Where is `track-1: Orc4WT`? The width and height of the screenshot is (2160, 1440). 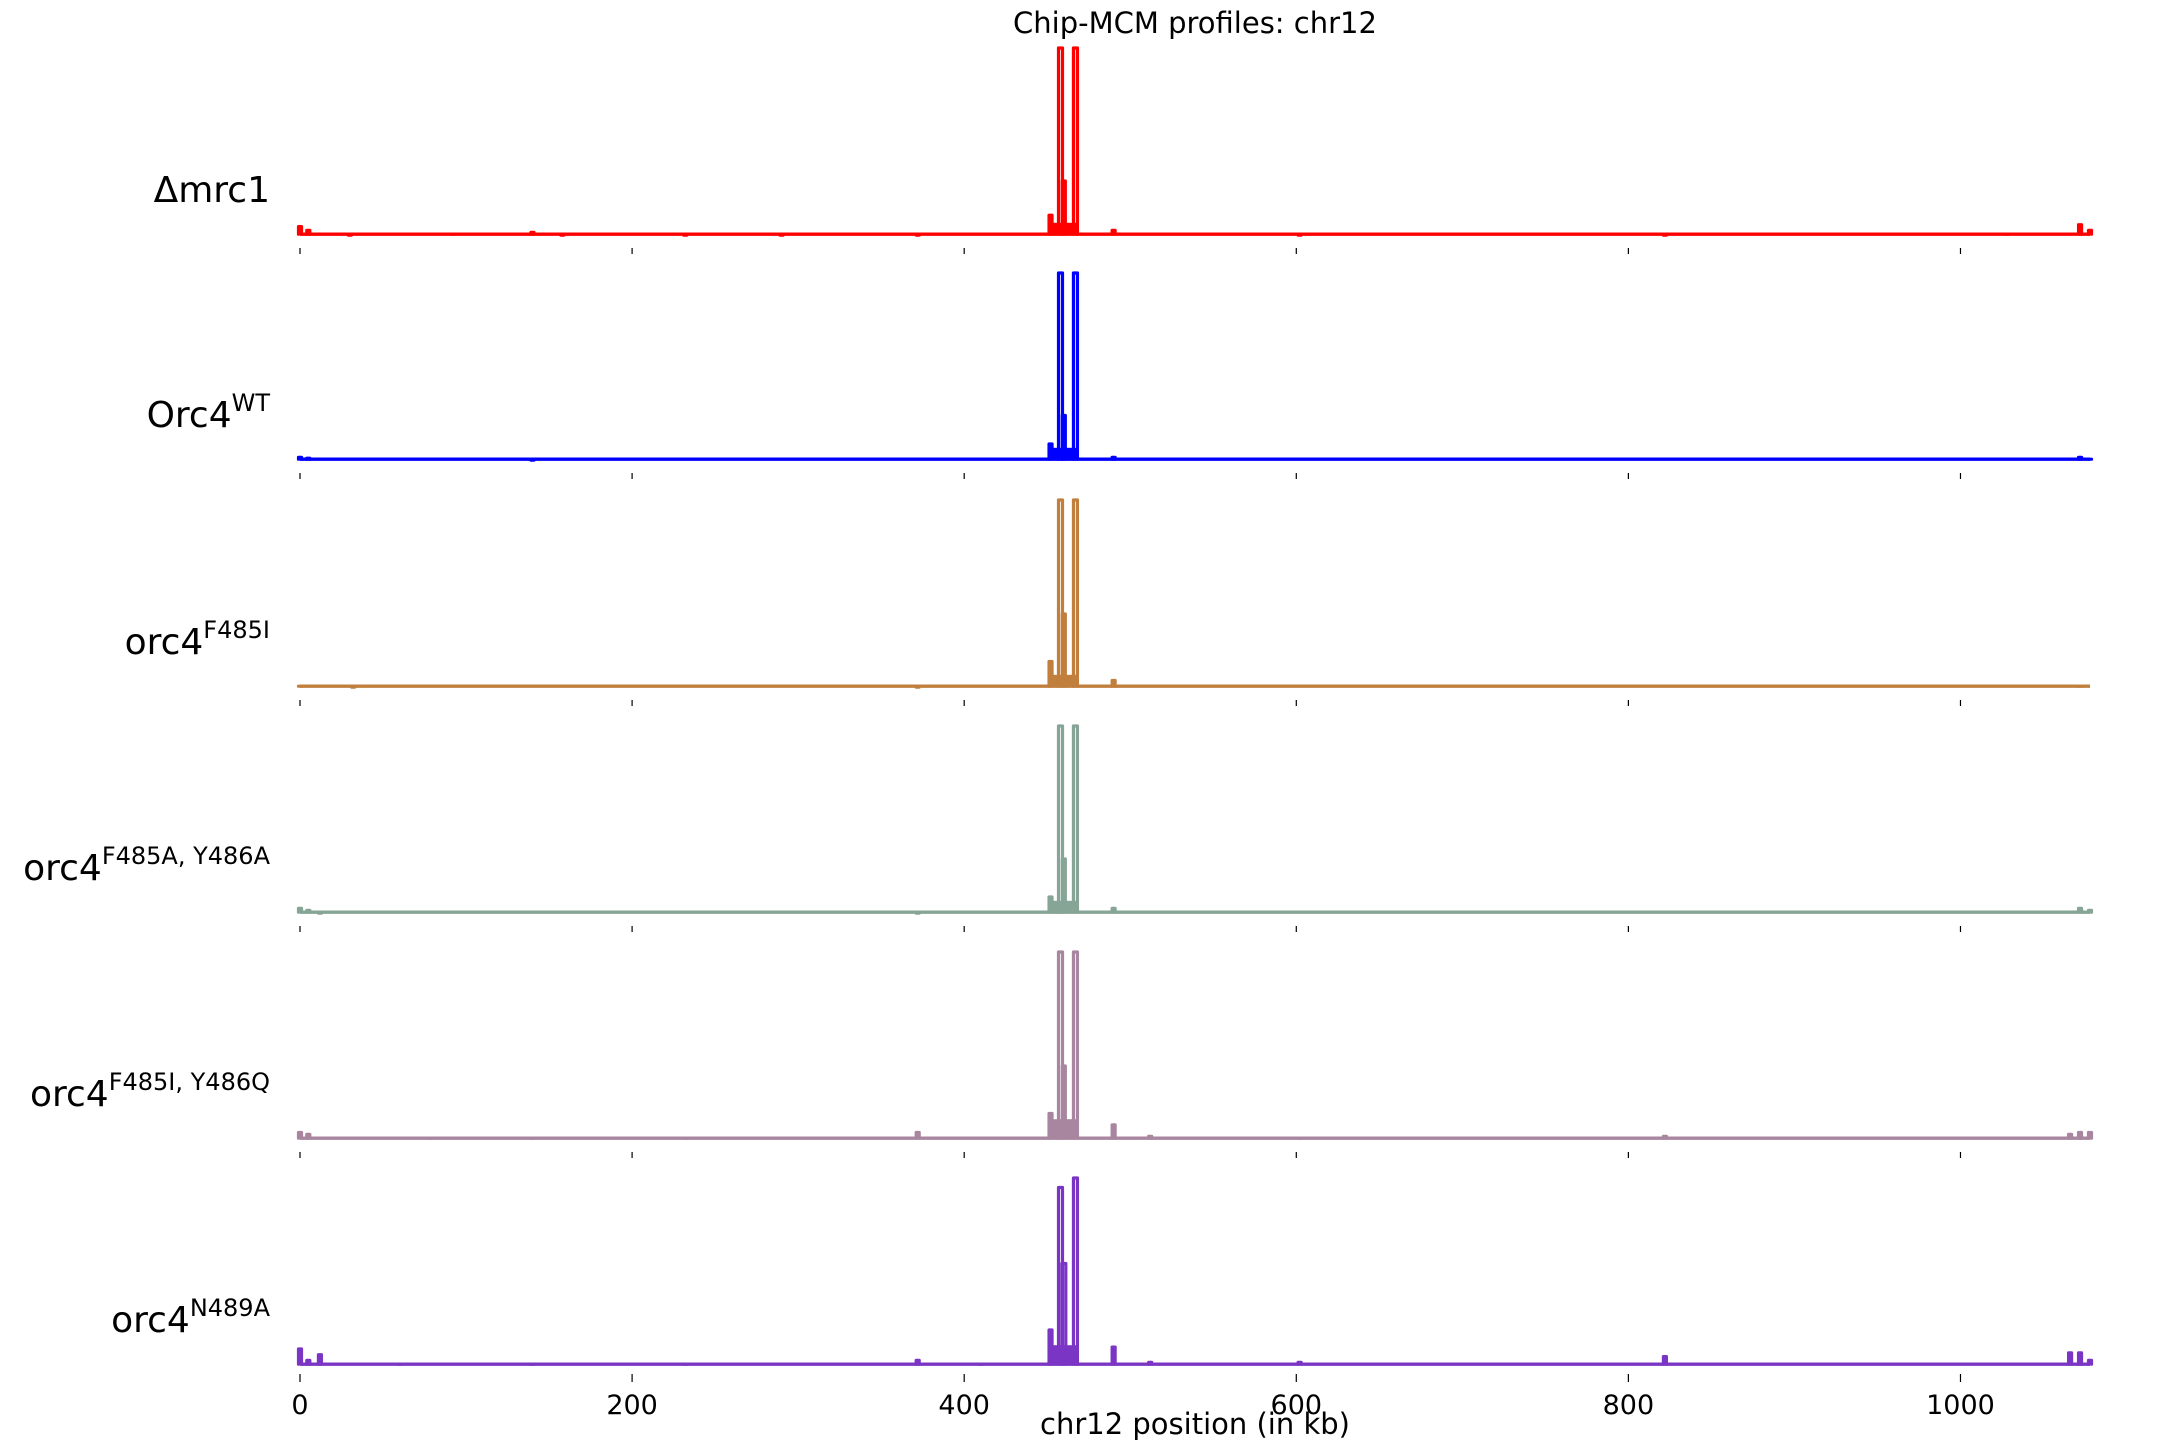
track-1: Orc4WT is located at coordinates (1120, 366).